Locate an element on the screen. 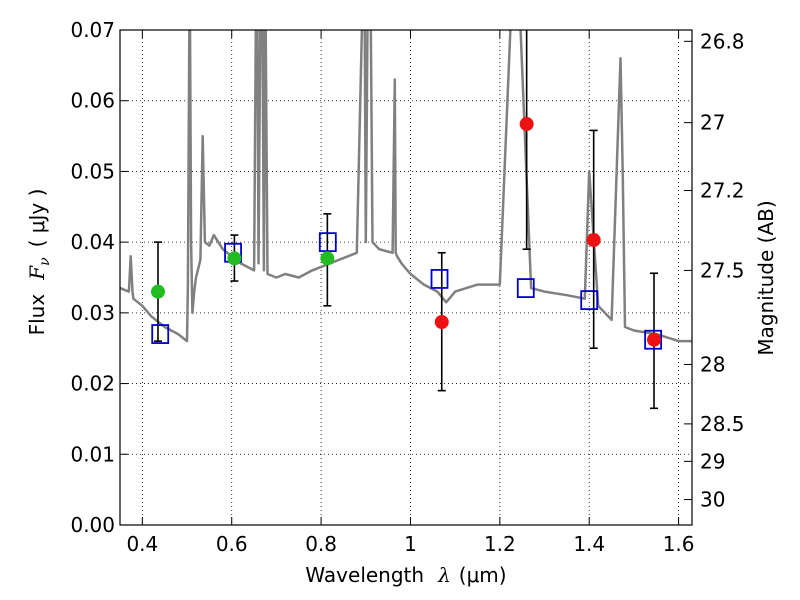 The width and height of the screenshot is (800, 600). y-tick-label: 0.04 is located at coordinates (92, 242).